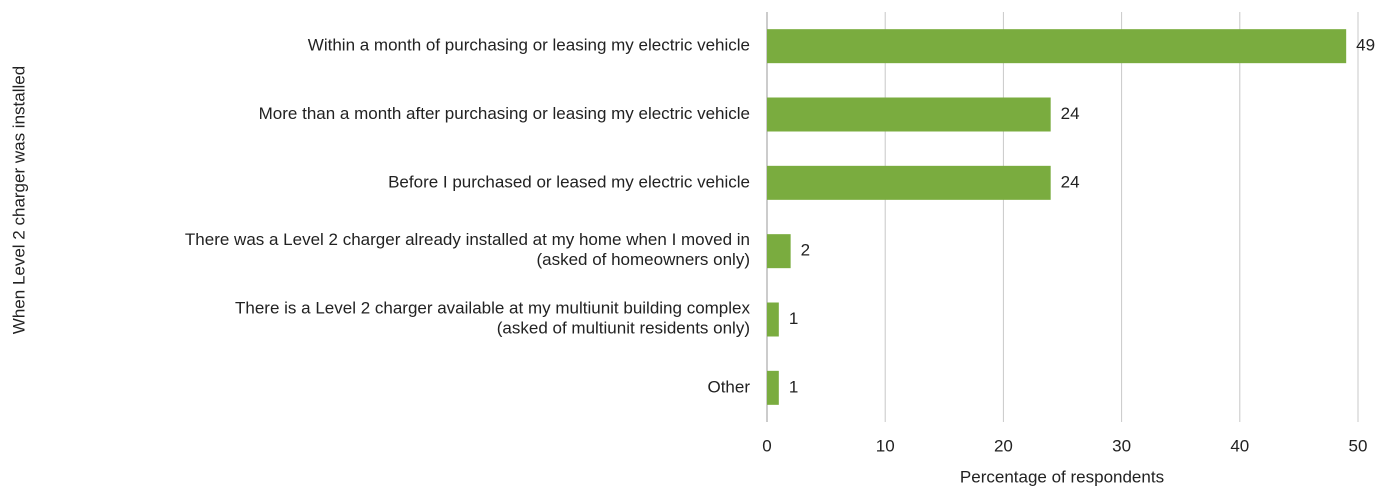 The width and height of the screenshot is (1385, 494). What do you see at coordinates (728, 386) in the screenshot?
I see `y-tick-label: Other` at bounding box center [728, 386].